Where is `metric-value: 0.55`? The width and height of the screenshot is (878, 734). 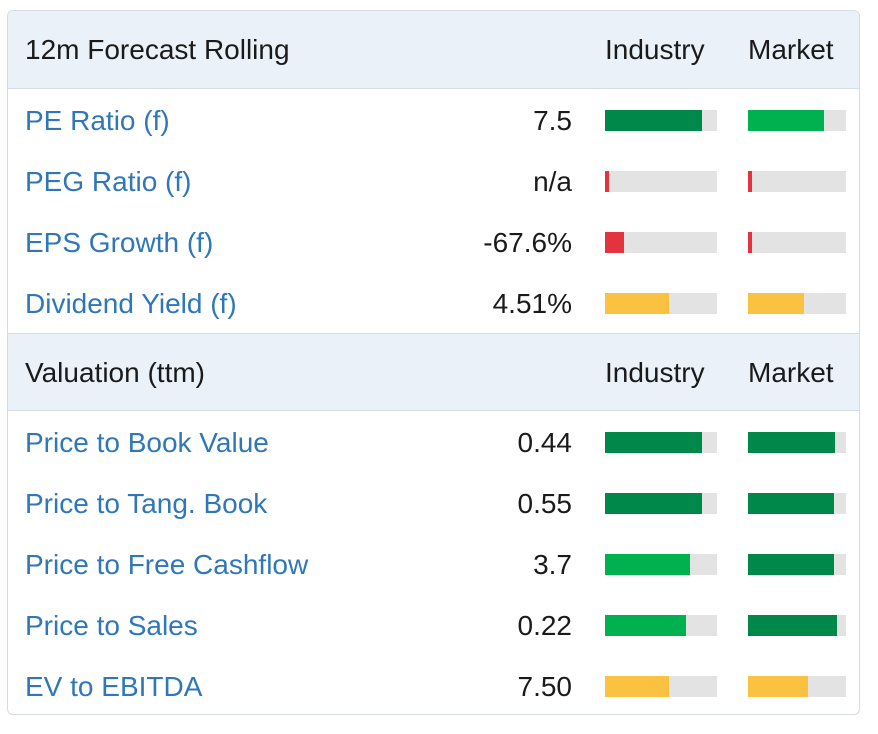 metric-value: 0.55 is located at coordinates (545, 503).